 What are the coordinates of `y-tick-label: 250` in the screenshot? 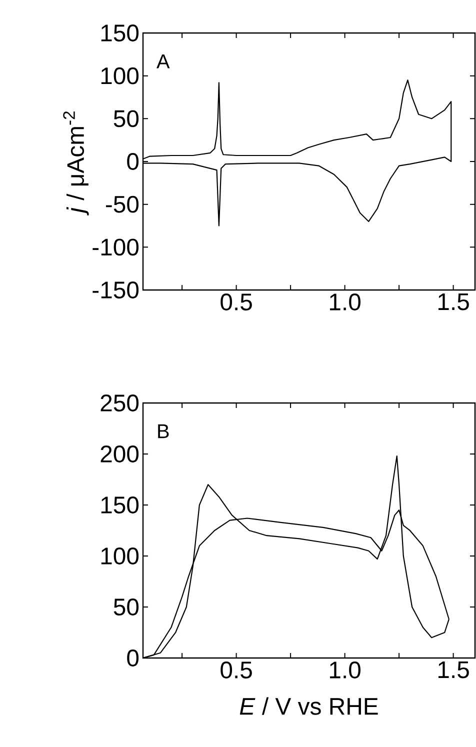 It's located at (119, 403).